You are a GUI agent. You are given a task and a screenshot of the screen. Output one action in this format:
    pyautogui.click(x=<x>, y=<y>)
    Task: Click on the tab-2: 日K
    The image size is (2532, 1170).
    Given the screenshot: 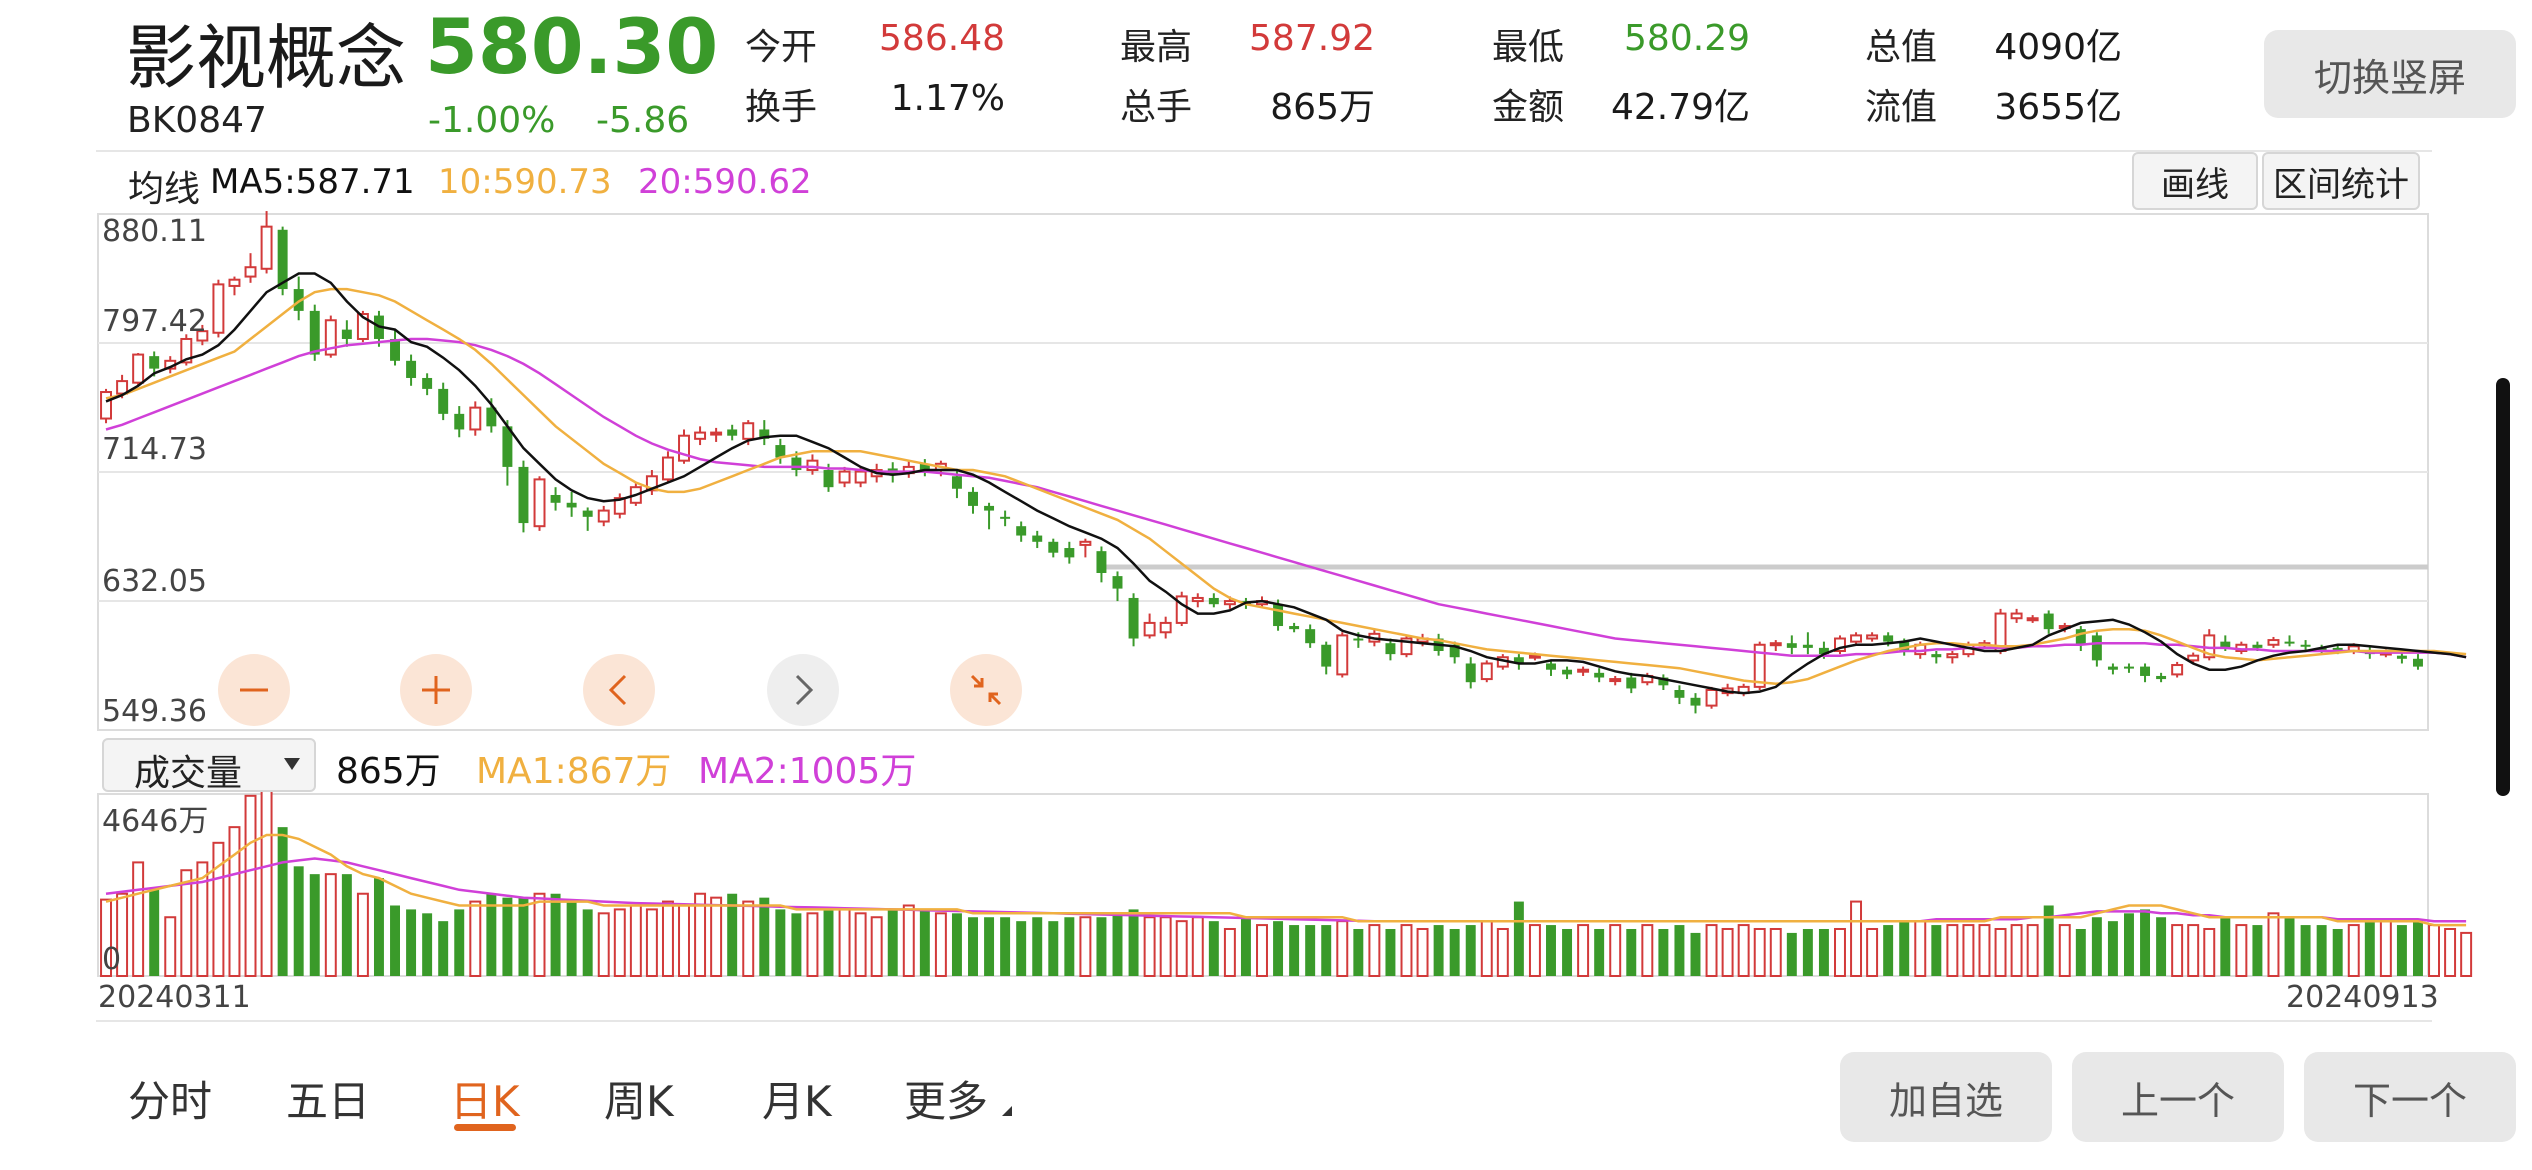 What is the action you would take?
    pyautogui.click(x=485, y=1101)
    